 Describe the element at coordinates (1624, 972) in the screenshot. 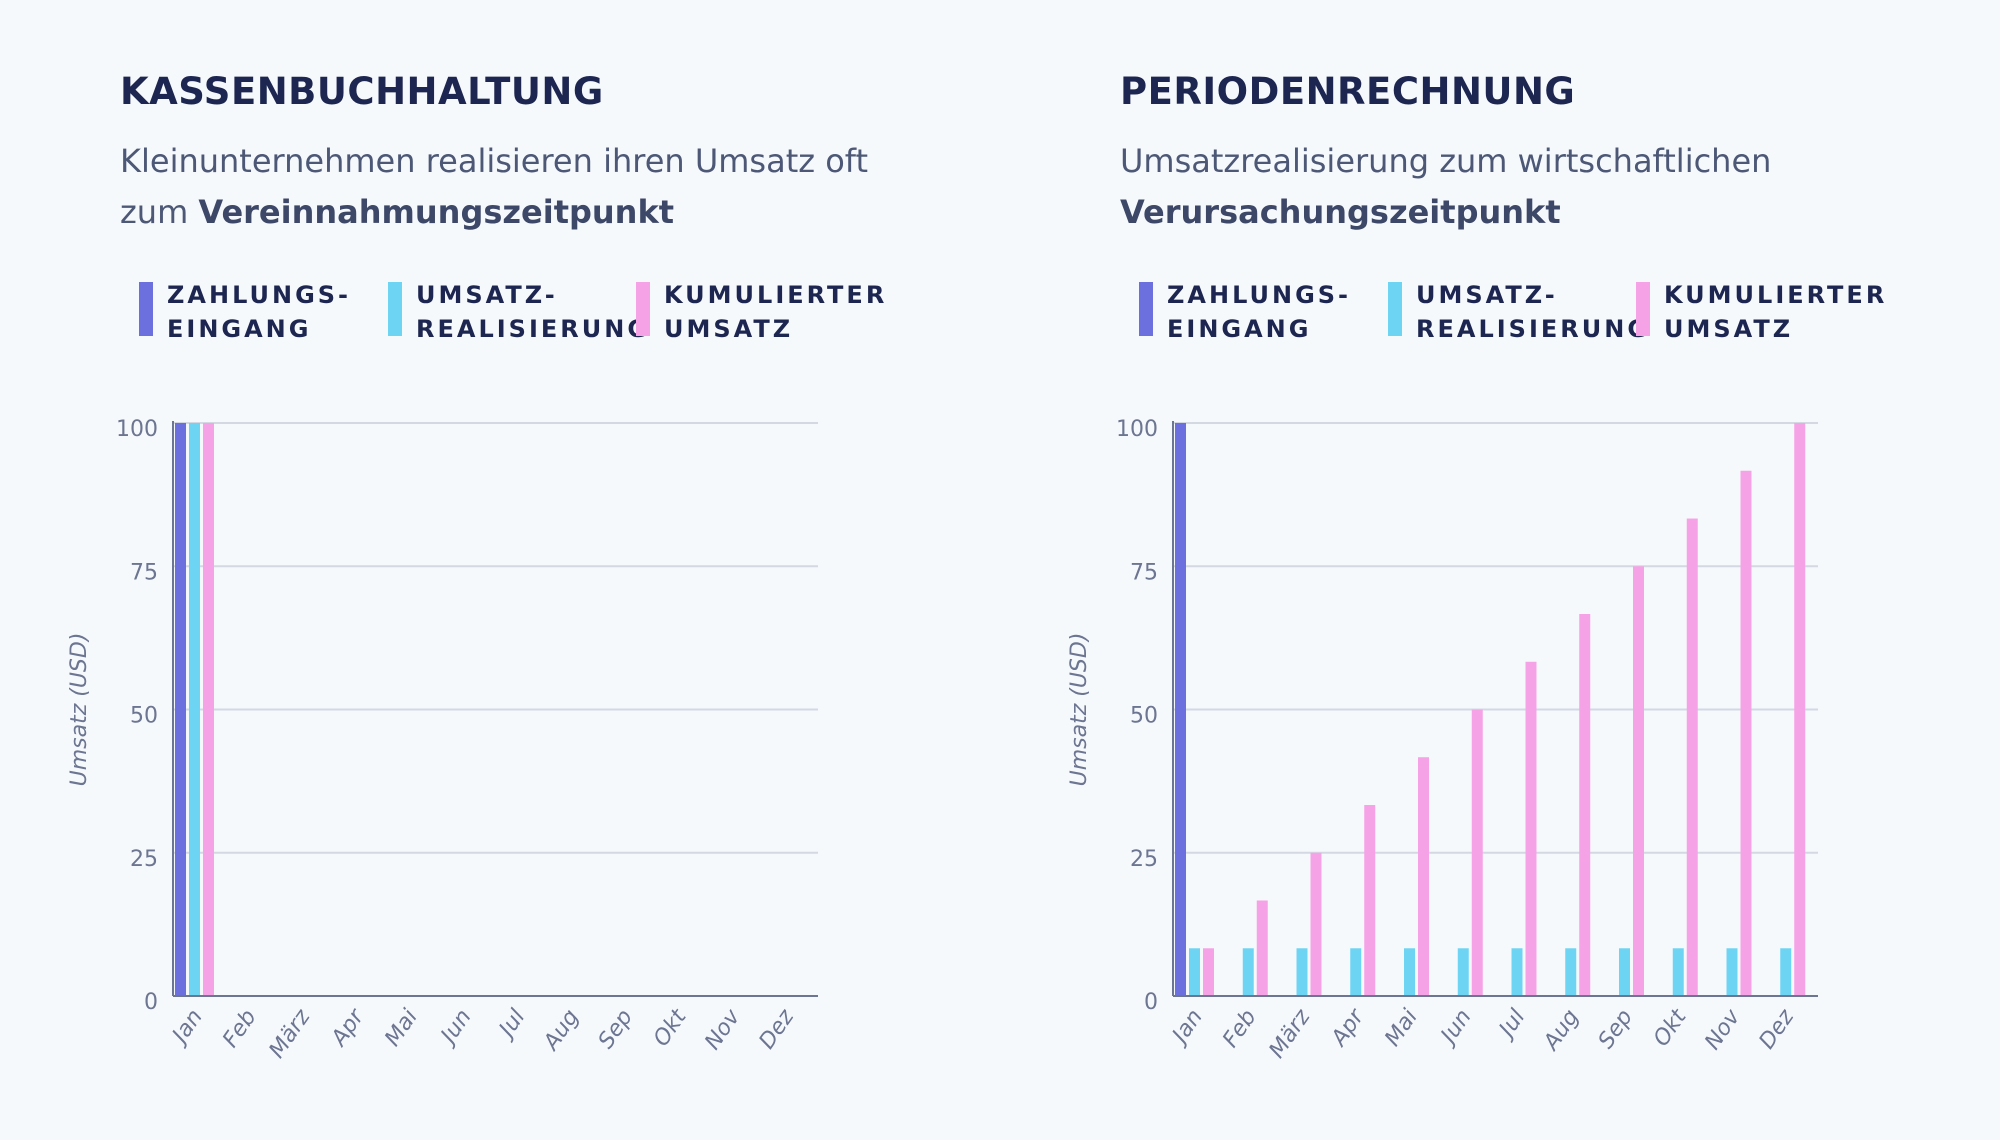

I see `bar-umsatzrealisierung-sep` at that location.